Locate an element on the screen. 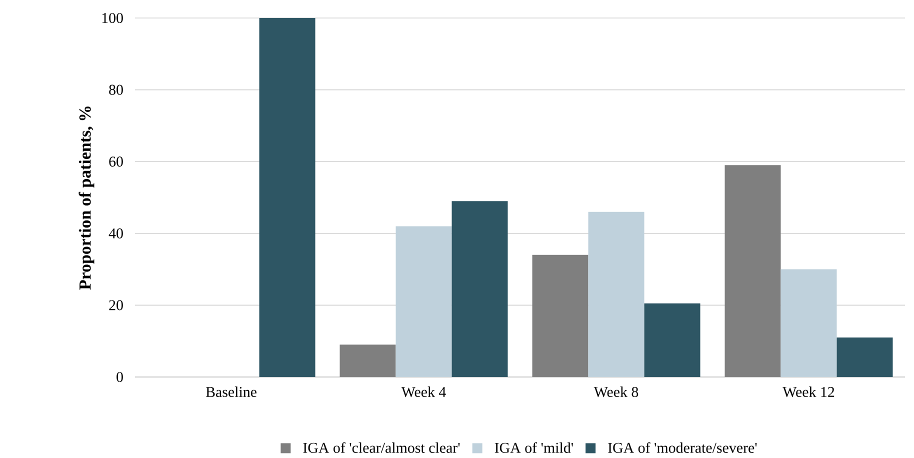 The height and width of the screenshot is (458, 914). legend-label: IGA of 'moderate/severe' is located at coordinates (682, 447).